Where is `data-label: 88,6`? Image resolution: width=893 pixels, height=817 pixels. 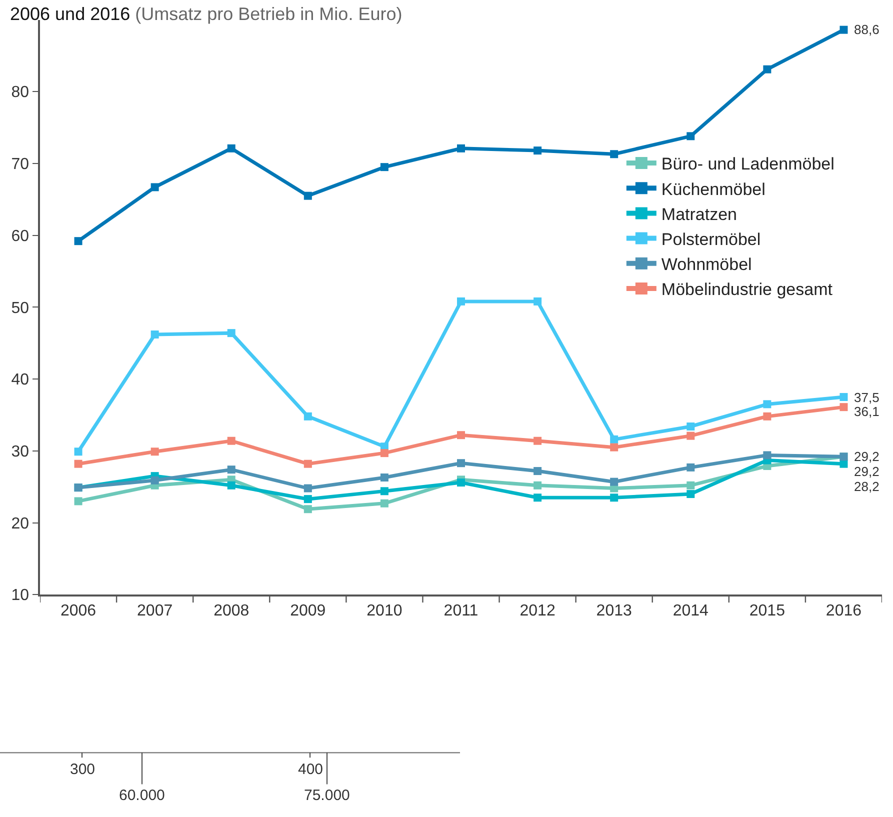
data-label: 88,6 is located at coordinates (867, 29).